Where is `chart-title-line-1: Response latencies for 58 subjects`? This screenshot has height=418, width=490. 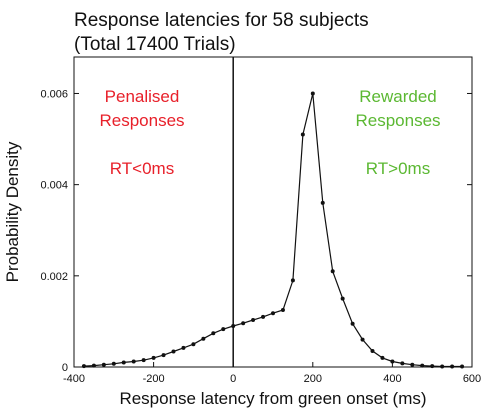 chart-title-line-1: Response latencies for 58 subjects is located at coordinates (221, 20).